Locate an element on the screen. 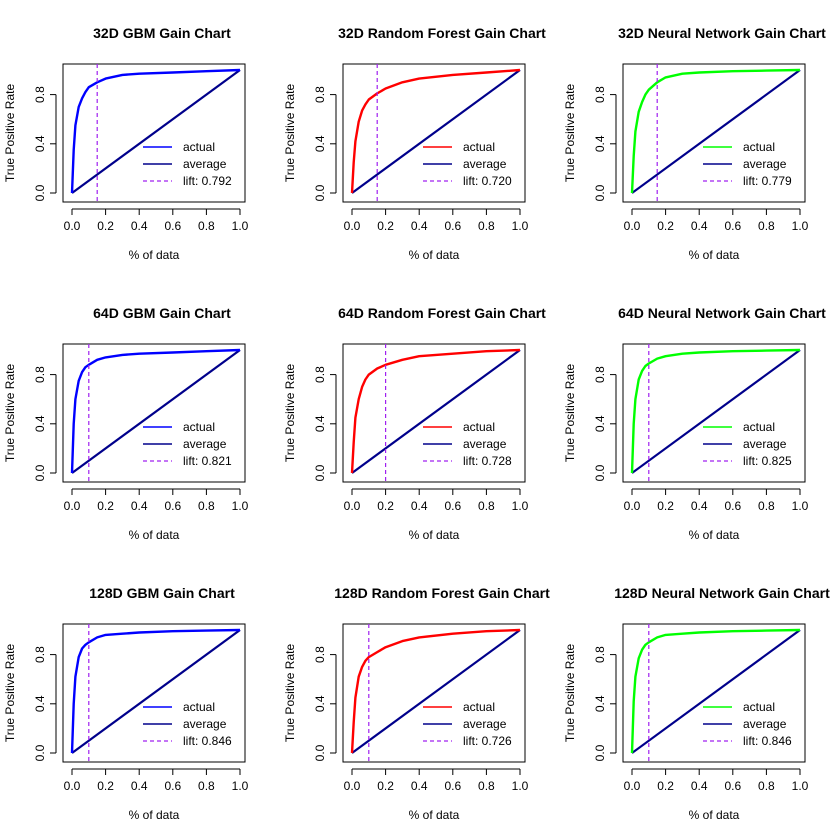  chart-title: 128D Neural Network Gain Chart is located at coordinates (722, 593).